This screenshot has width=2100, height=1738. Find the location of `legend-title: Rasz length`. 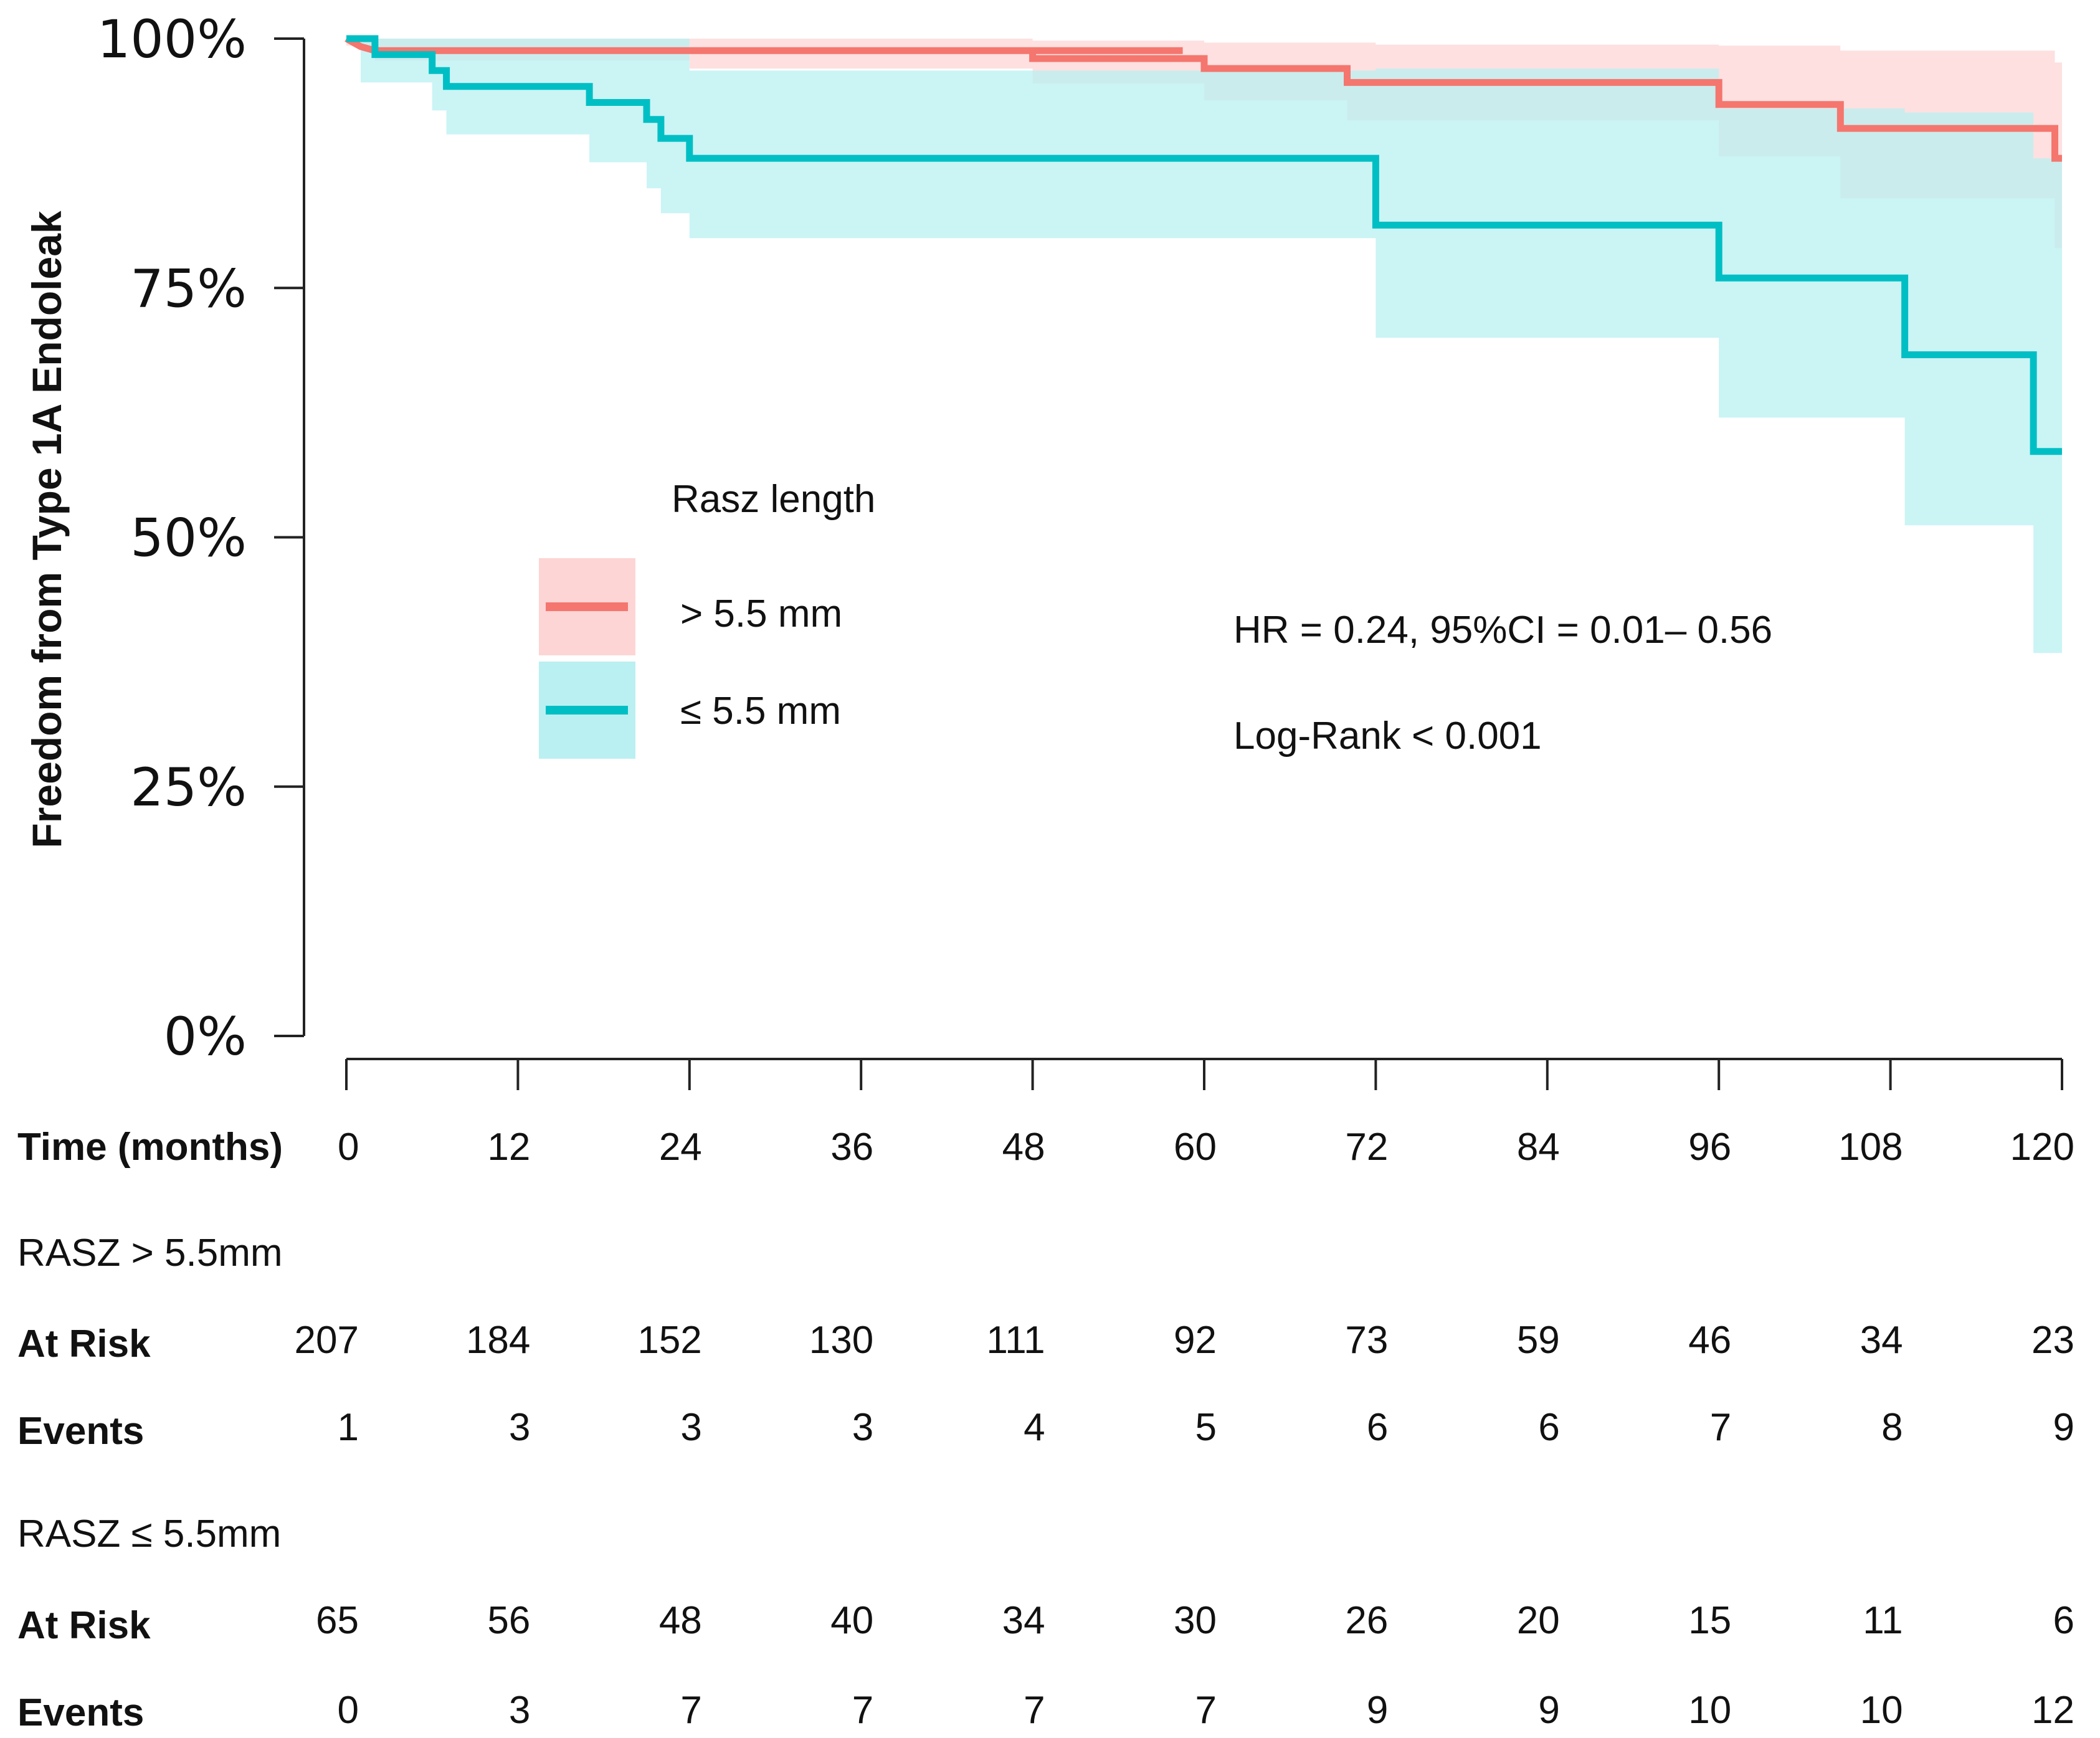

legend-title: Rasz length is located at coordinates (773, 499).